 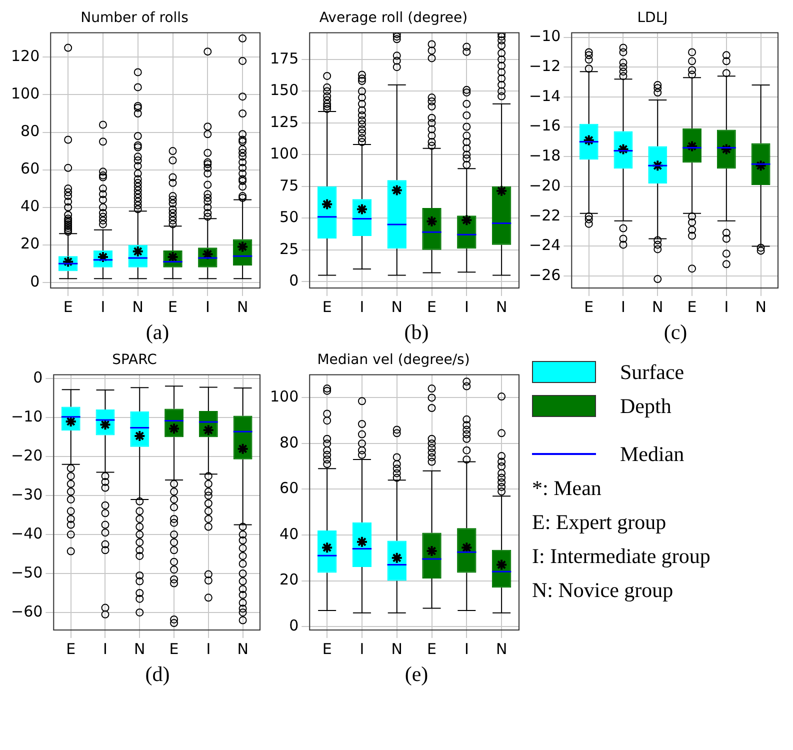 I want to click on text: Median, so click(x=652, y=454).